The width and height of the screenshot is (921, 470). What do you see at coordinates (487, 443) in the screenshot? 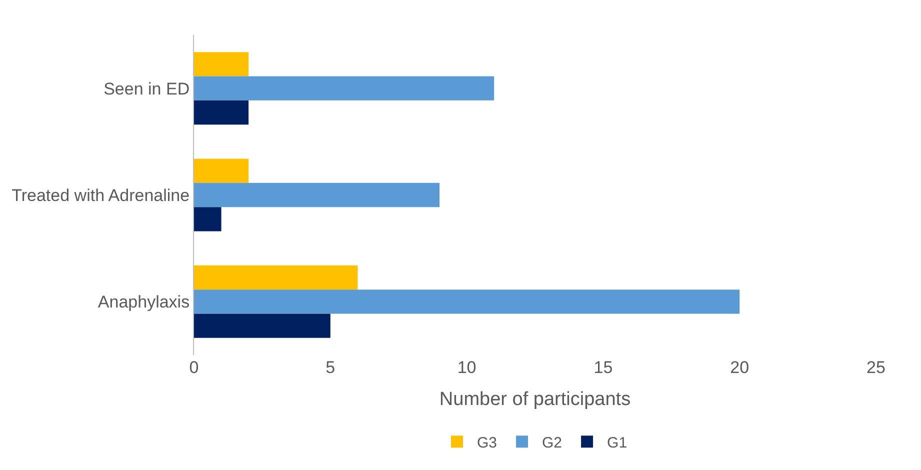
I see `legend-label: G3` at bounding box center [487, 443].